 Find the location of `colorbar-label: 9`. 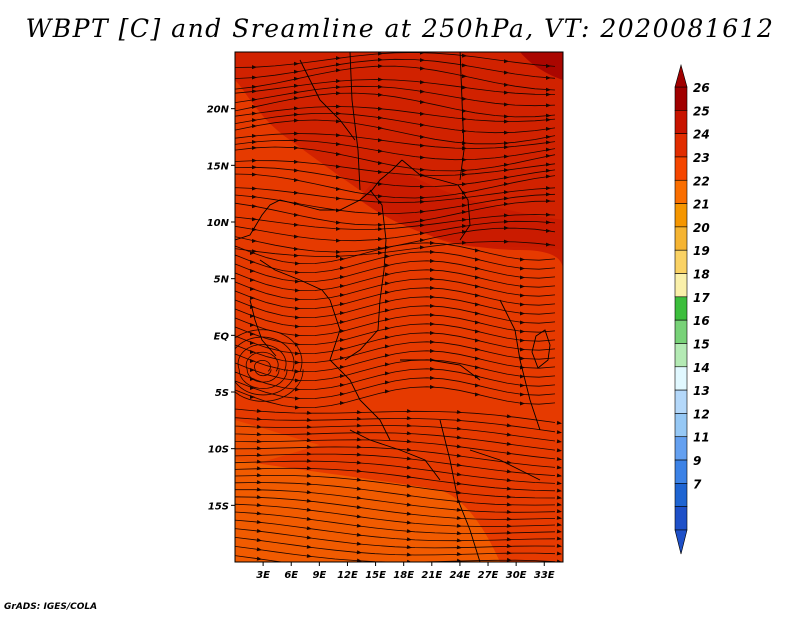

colorbar-label: 9 is located at coordinates (697, 461).